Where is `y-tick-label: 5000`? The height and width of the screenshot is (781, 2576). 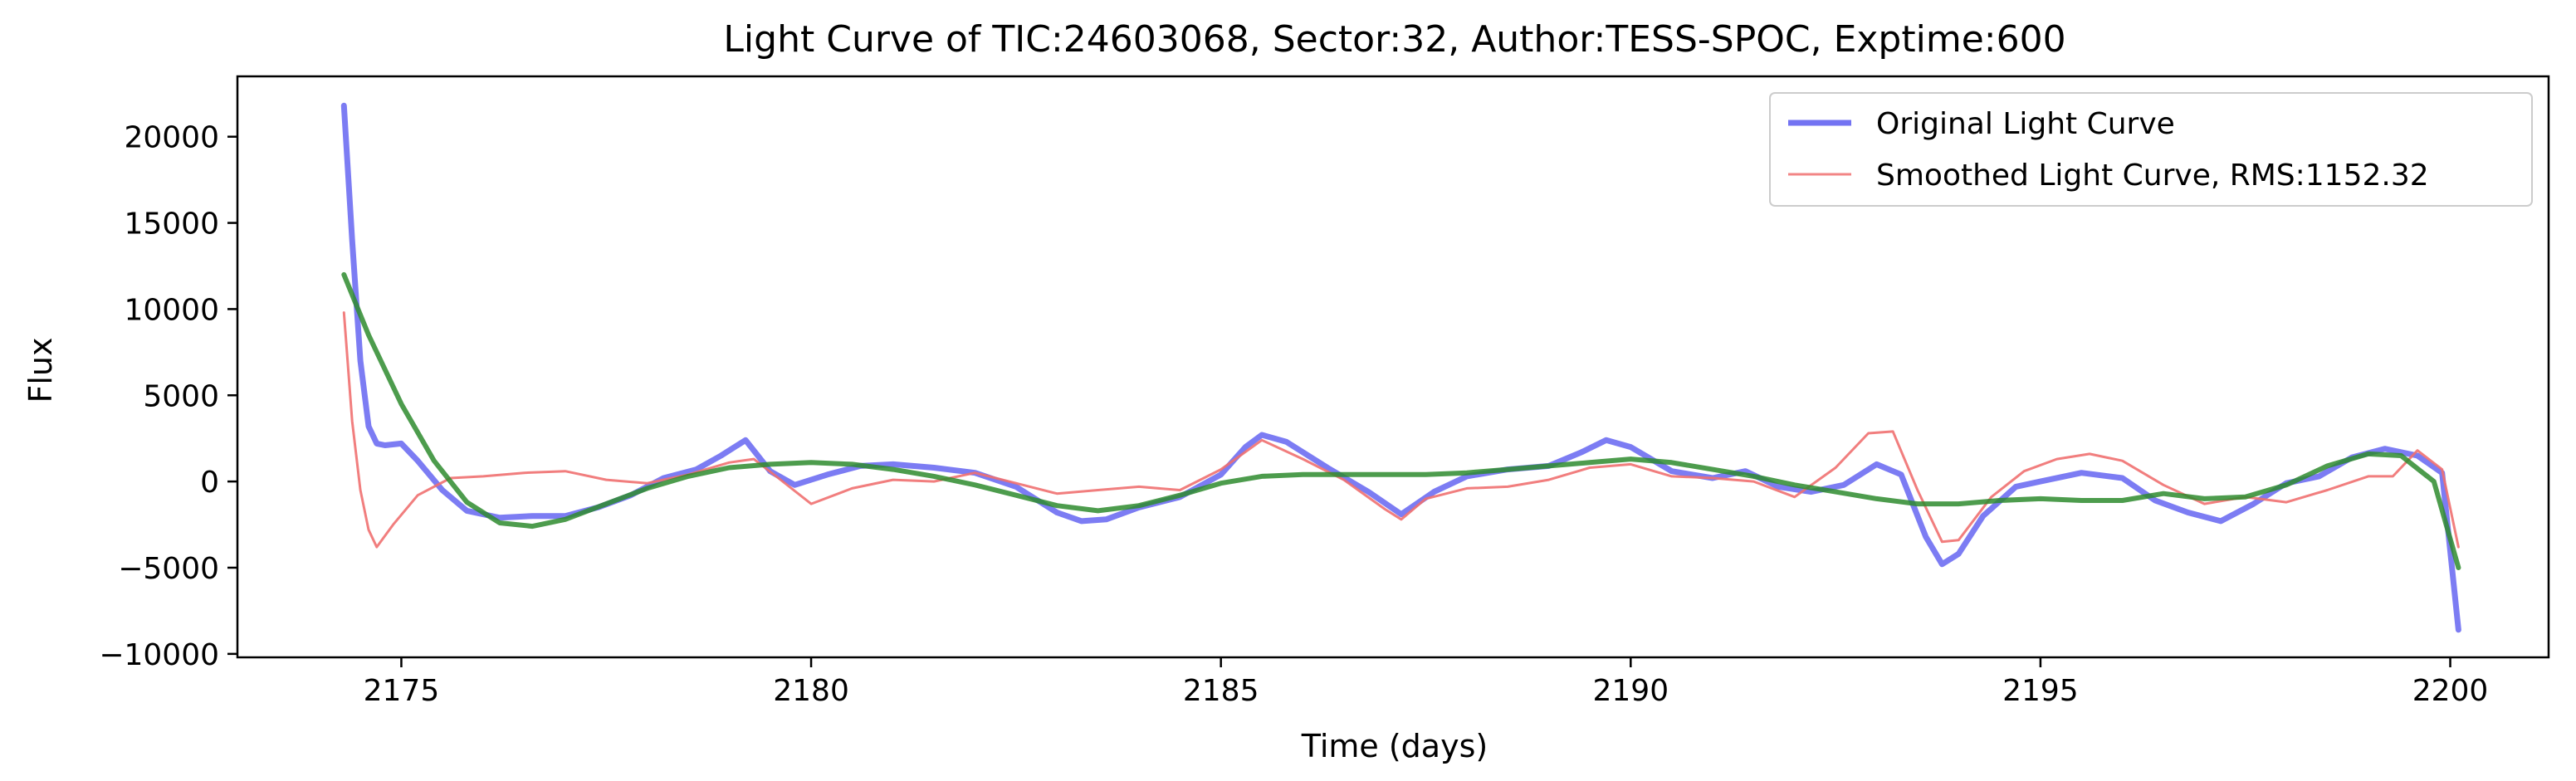 y-tick-label: 5000 is located at coordinates (181, 396).